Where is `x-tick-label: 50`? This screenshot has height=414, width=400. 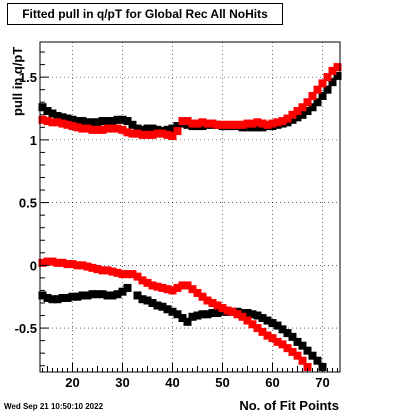
x-tick-label: 50 is located at coordinates (222, 382).